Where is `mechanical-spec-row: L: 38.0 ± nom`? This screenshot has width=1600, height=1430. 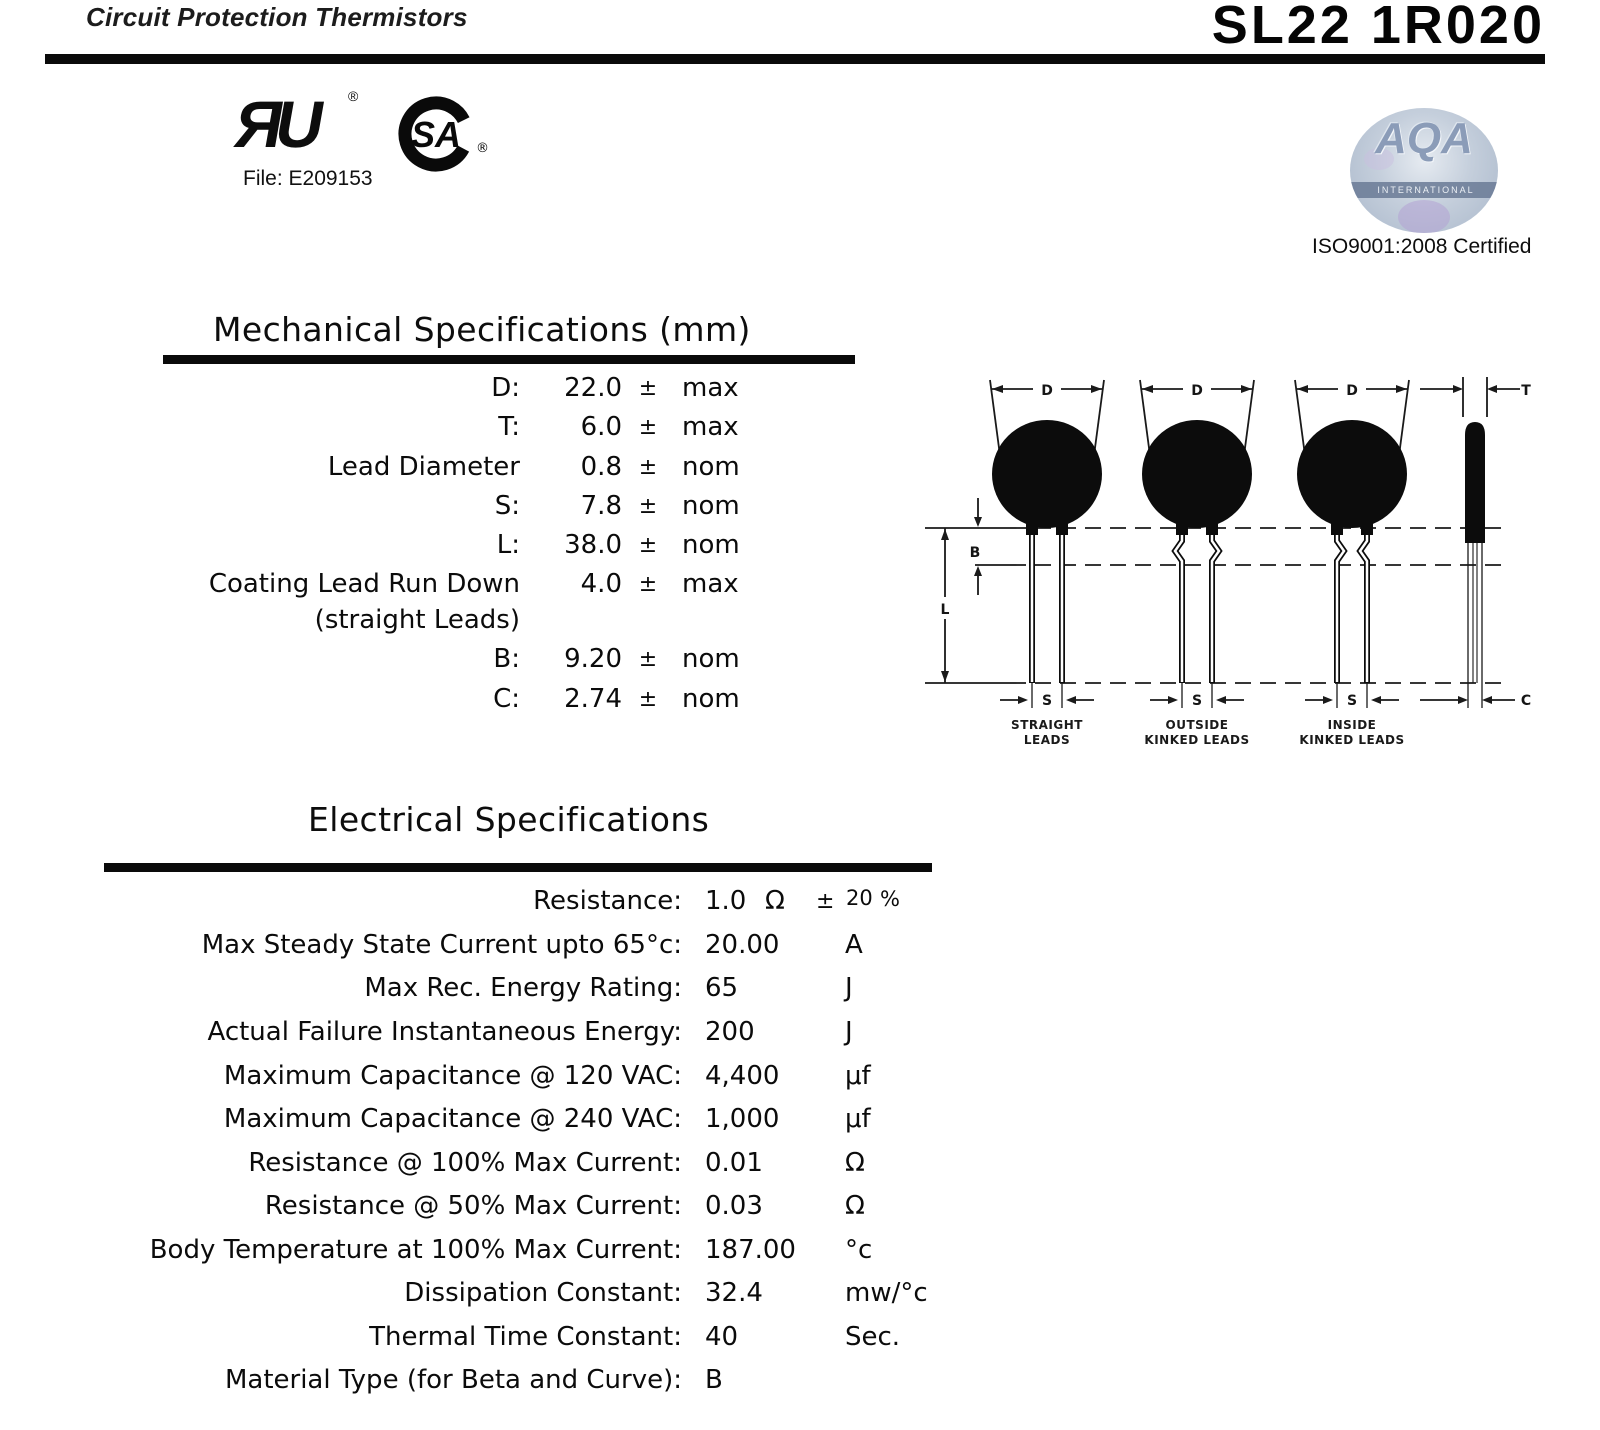
mechanical-spec-row: L: 38.0 ± nom is located at coordinates (390, 545).